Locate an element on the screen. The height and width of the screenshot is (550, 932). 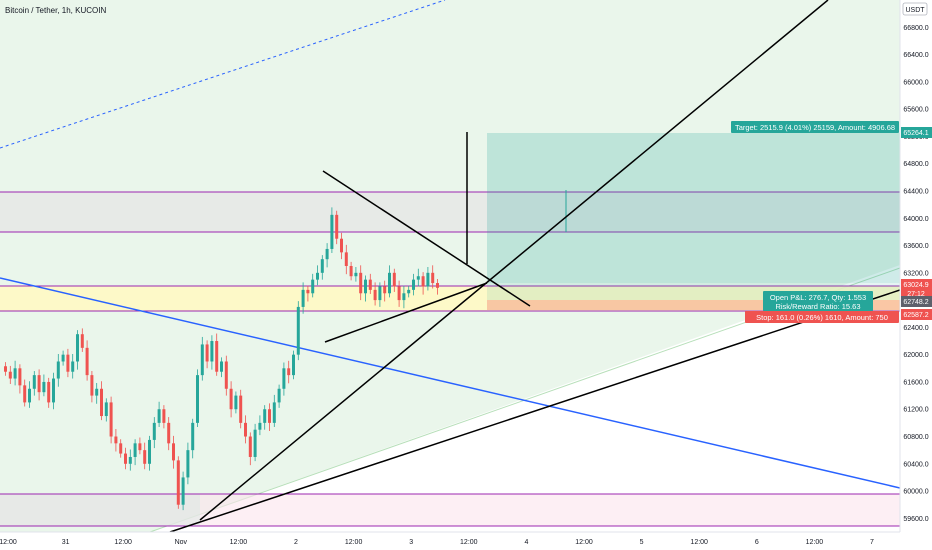
time-tick-label: 2 is located at coordinates (296, 542).